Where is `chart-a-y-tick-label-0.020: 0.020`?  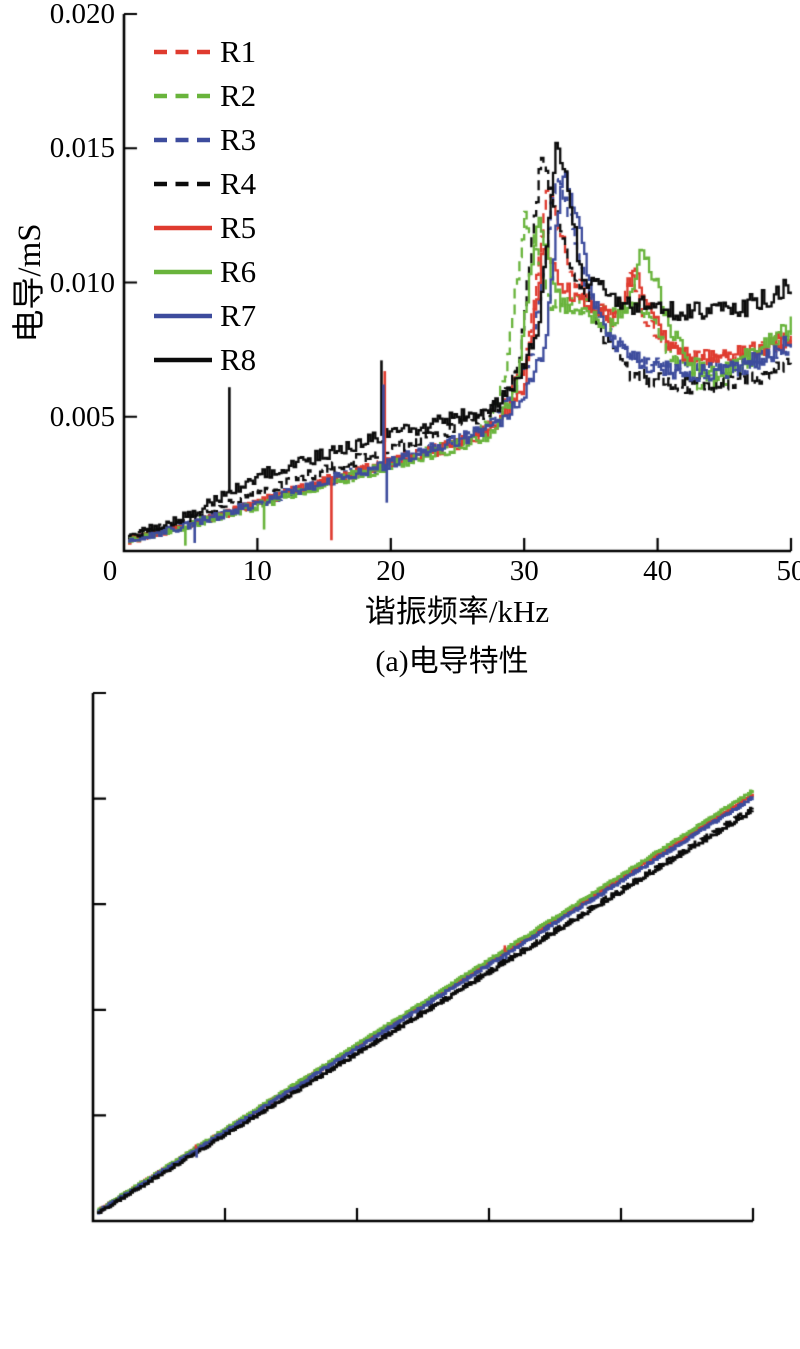 chart-a-y-tick-label-0.020: 0.020 is located at coordinates (82, 15).